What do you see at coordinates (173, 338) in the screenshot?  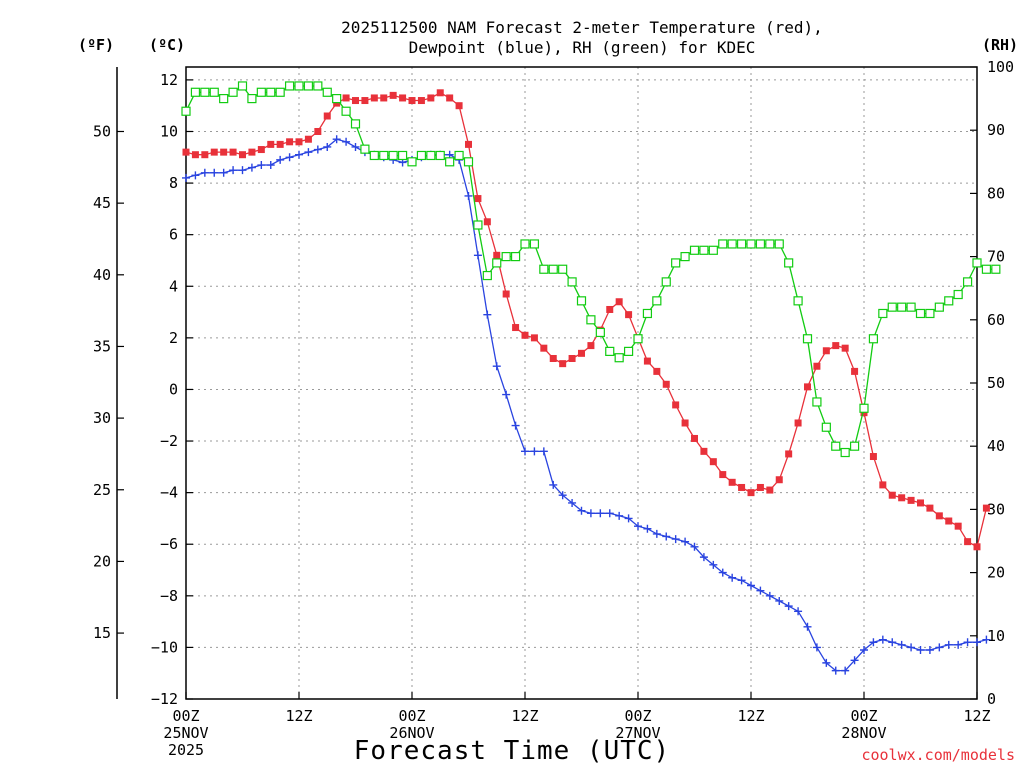 I see `celsius-tick-label: 2` at bounding box center [173, 338].